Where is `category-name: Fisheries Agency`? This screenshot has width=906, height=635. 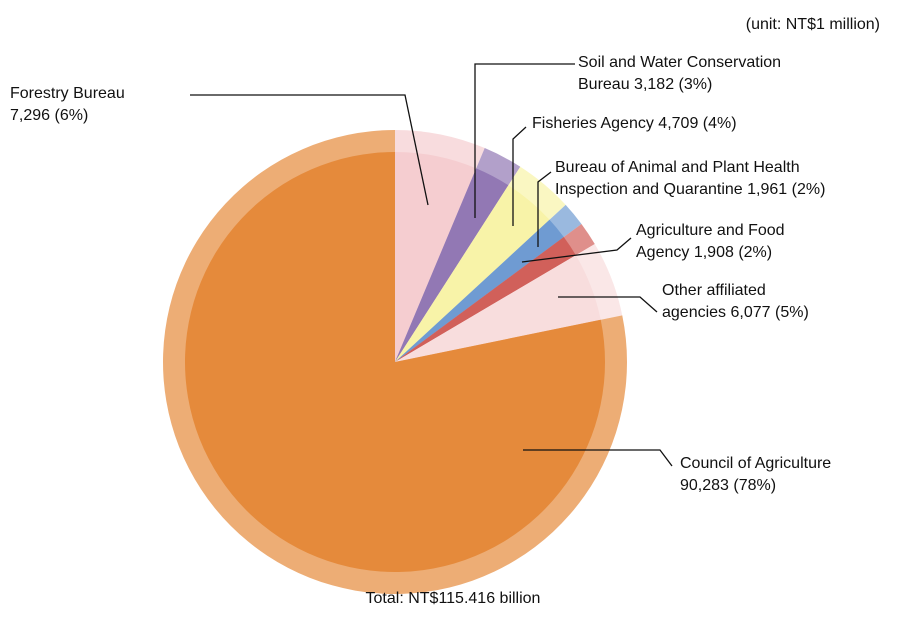
category-name: Fisheries Agency is located at coordinates (593, 123).